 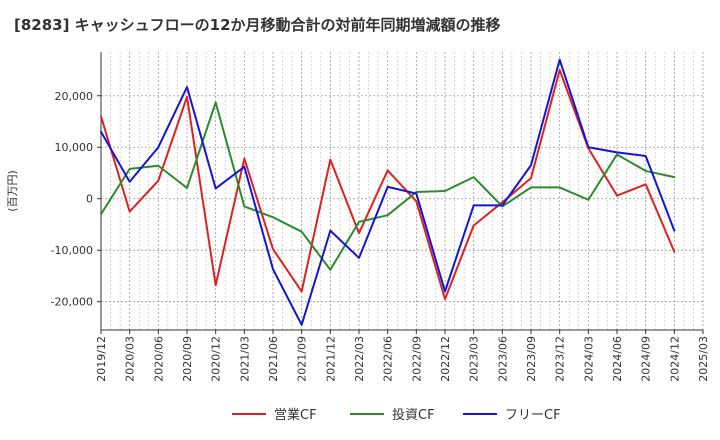 I want to click on legend-label: フリーCF, so click(x=533, y=415).